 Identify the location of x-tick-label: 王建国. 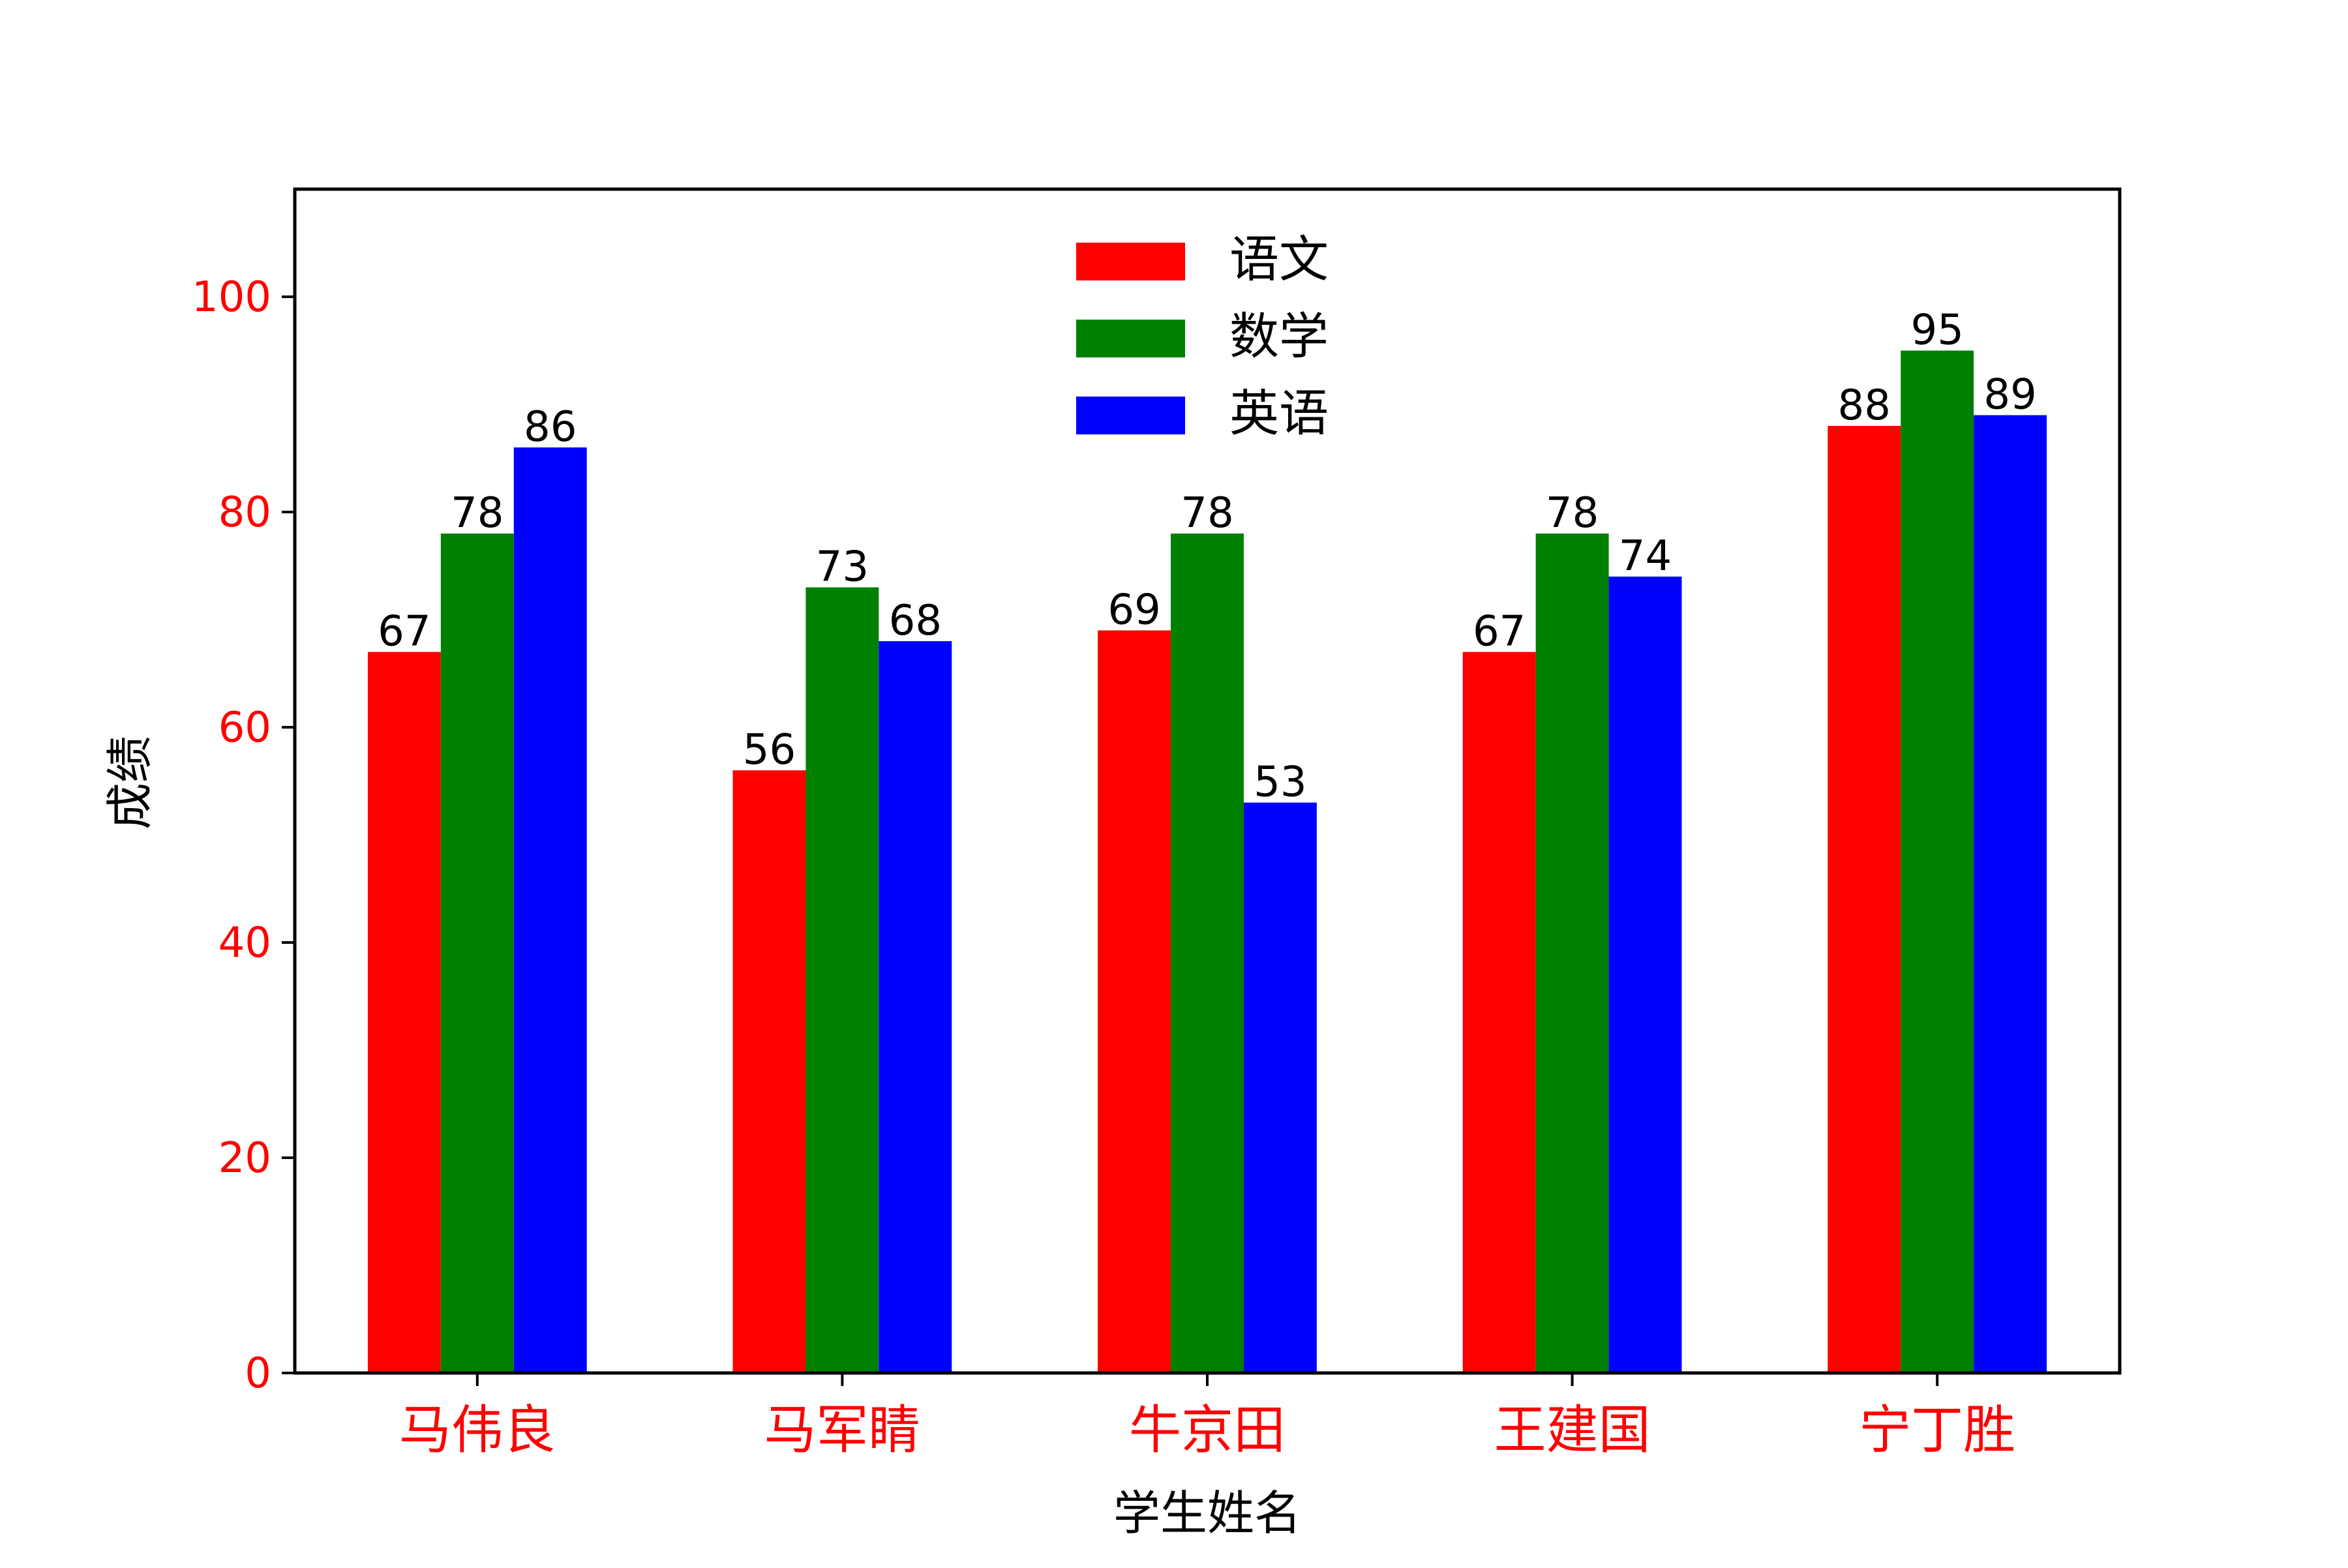
(1573, 1430).